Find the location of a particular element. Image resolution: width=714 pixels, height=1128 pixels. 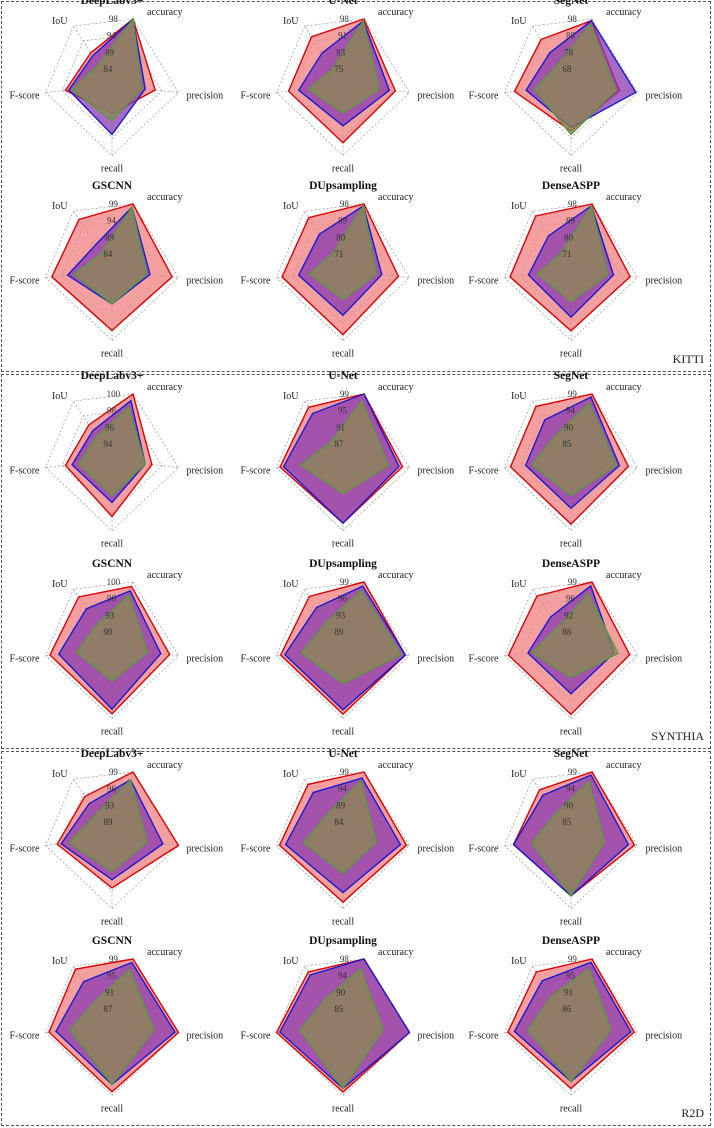

chart-title: DenseASPP is located at coordinates (571, 186).